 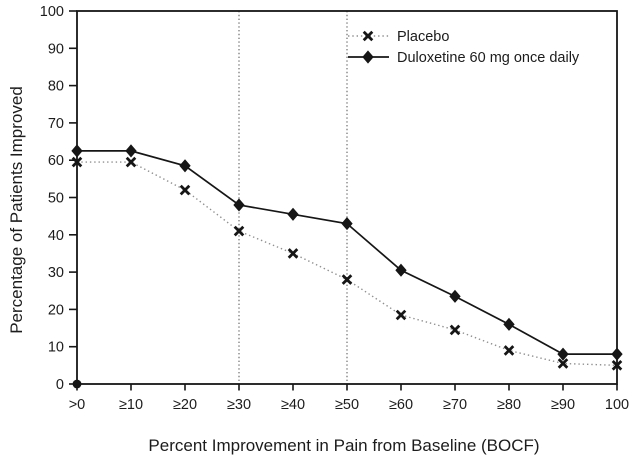 What do you see at coordinates (52, 12) in the screenshot?
I see `y-axis-tick-label: 100` at bounding box center [52, 12].